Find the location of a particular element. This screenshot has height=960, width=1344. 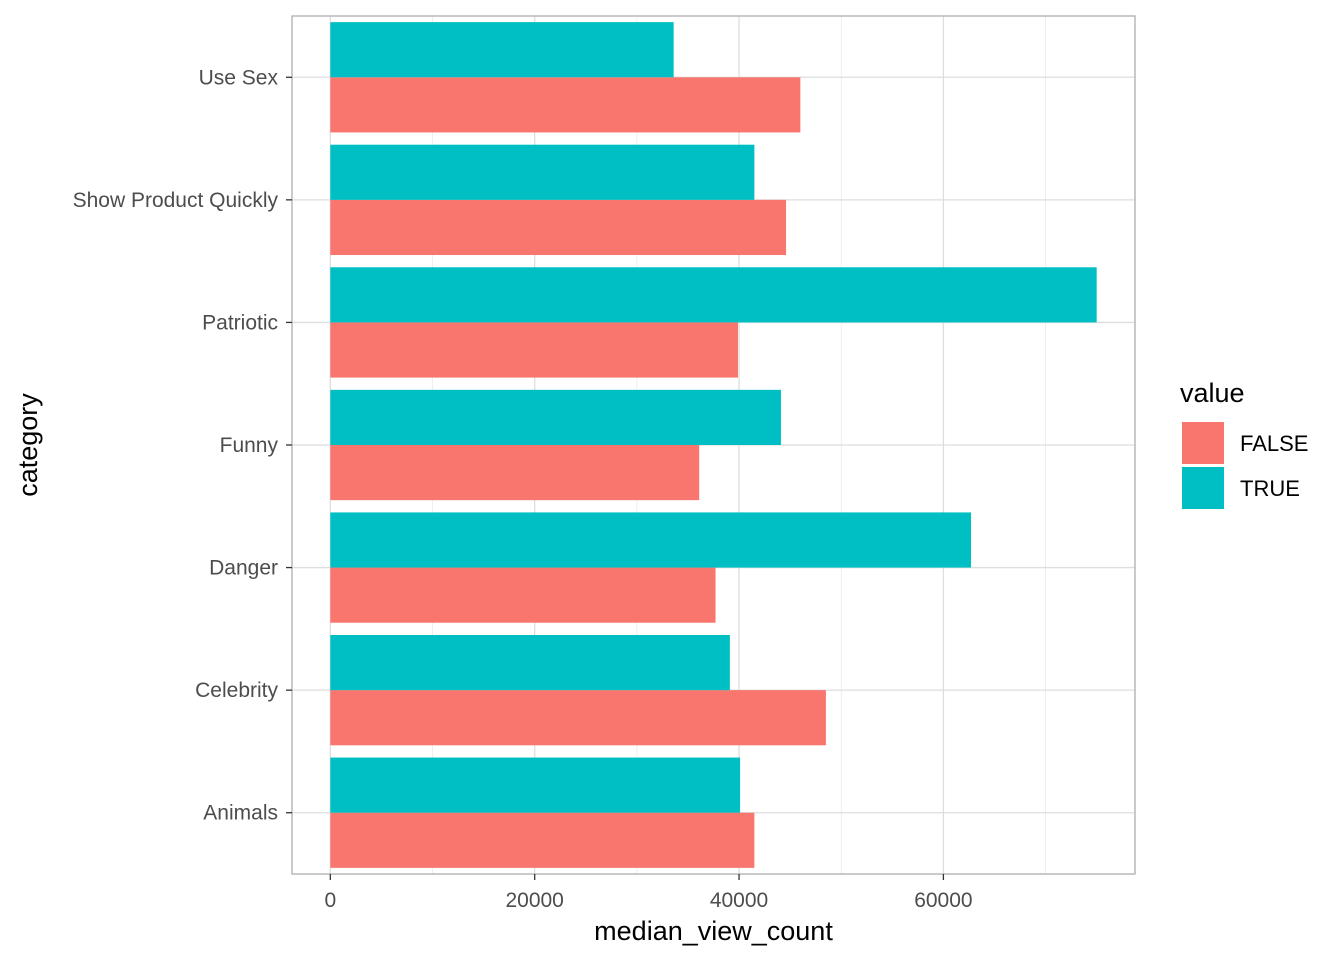

bar-show-product-quickly-true is located at coordinates (542, 172).